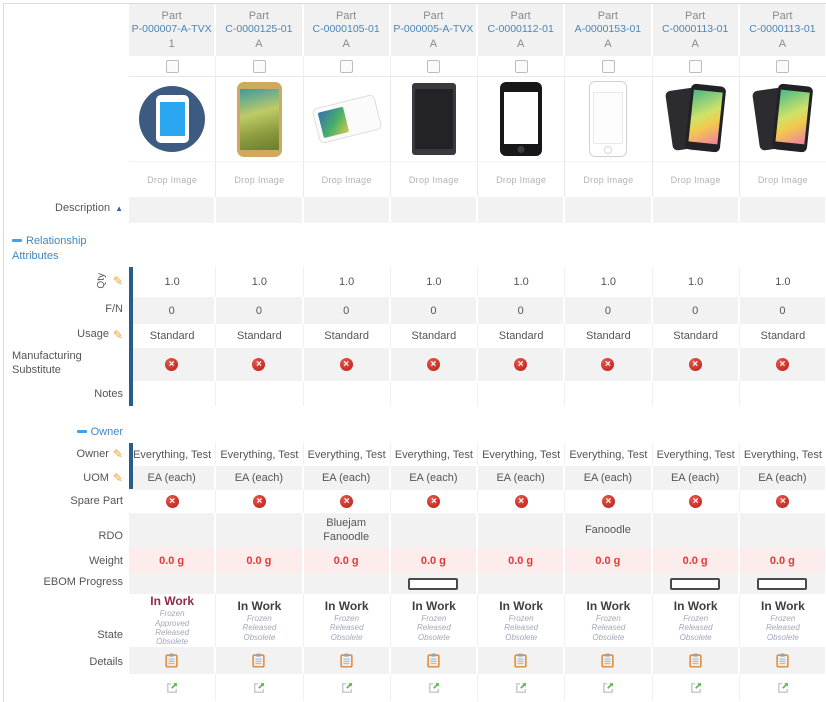  I want to click on part-header-cell: Part C-0000125-01 A, so click(260, 30).